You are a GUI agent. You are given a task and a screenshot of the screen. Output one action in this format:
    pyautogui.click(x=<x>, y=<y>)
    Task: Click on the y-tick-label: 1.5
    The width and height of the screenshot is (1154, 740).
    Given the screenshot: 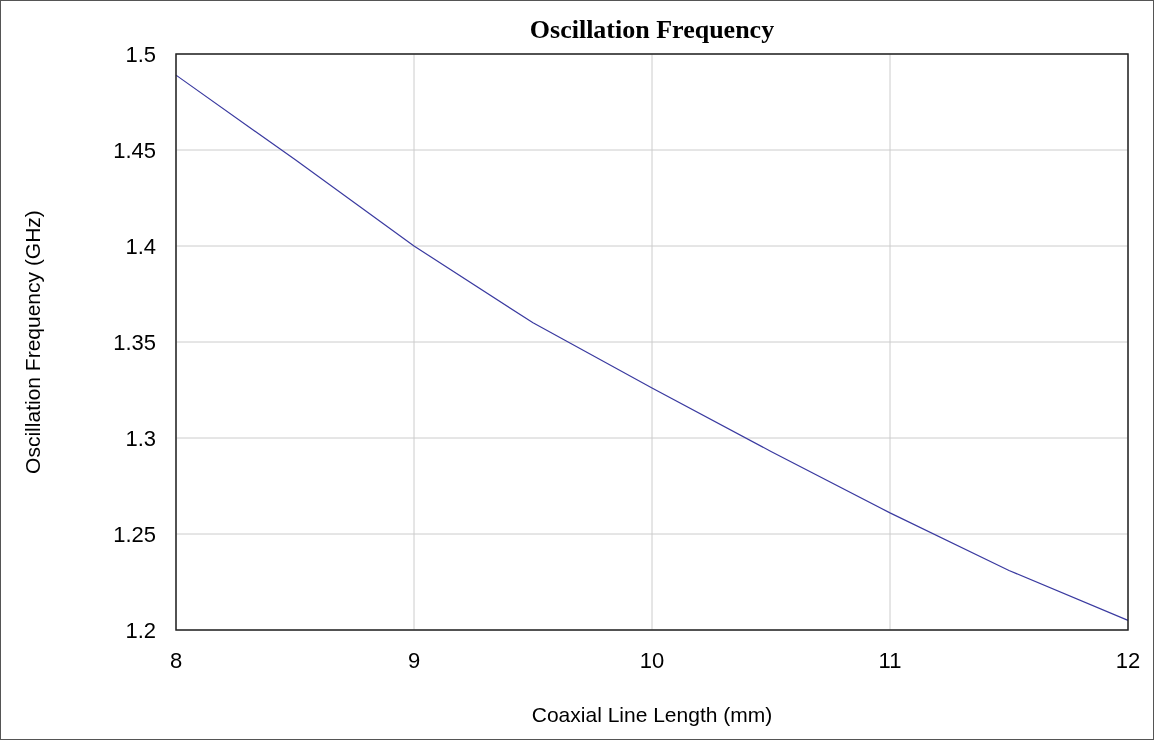 What is the action you would take?
    pyautogui.click(x=140, y=54)
    